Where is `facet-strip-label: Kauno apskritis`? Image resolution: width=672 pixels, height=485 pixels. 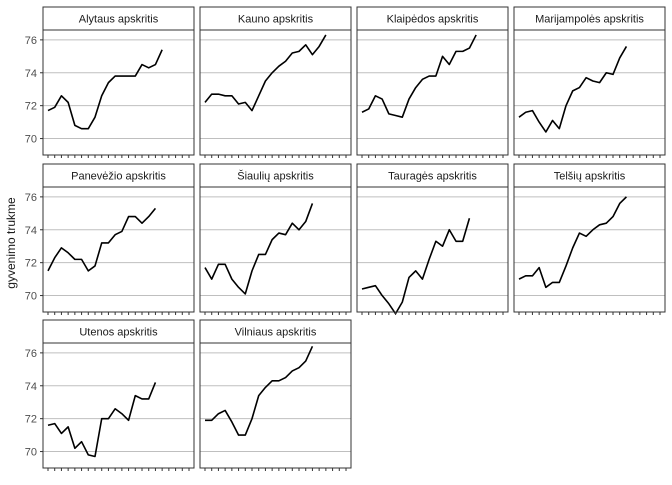 facet-strip-label: Kauno apskritis is located at coordinates (276, 20).